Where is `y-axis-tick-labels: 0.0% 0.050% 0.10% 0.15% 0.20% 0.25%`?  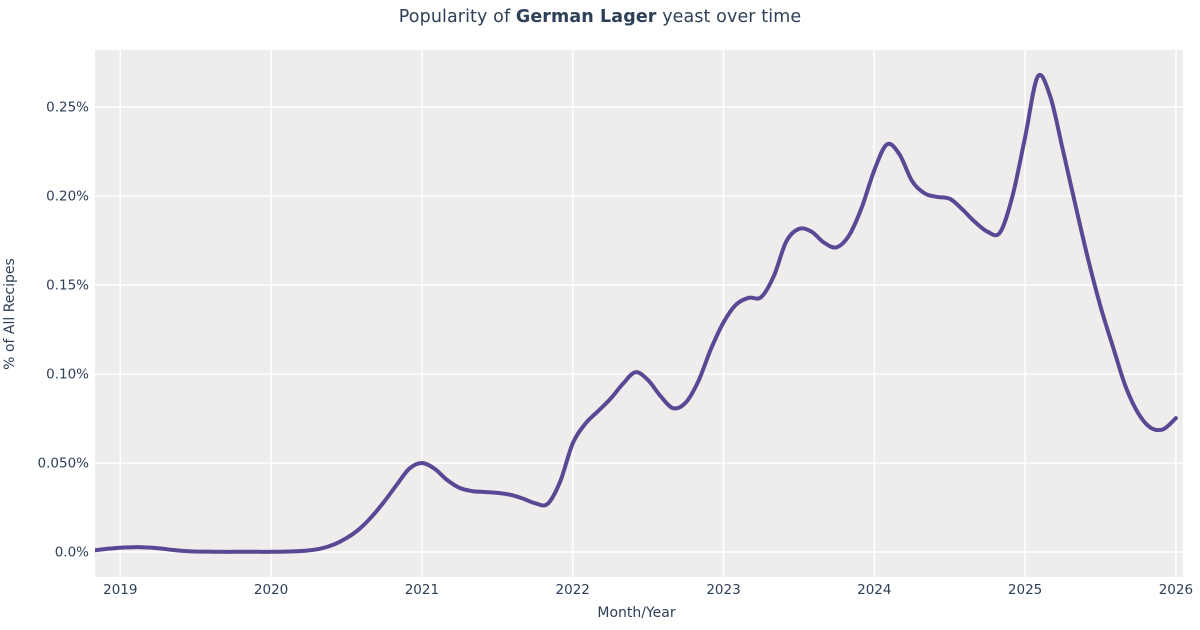 y-axis-tick-labels: 0.0% 0.050% 0.10% 0.15% 0.20% 0.25% is located at coordinates (64, 330).